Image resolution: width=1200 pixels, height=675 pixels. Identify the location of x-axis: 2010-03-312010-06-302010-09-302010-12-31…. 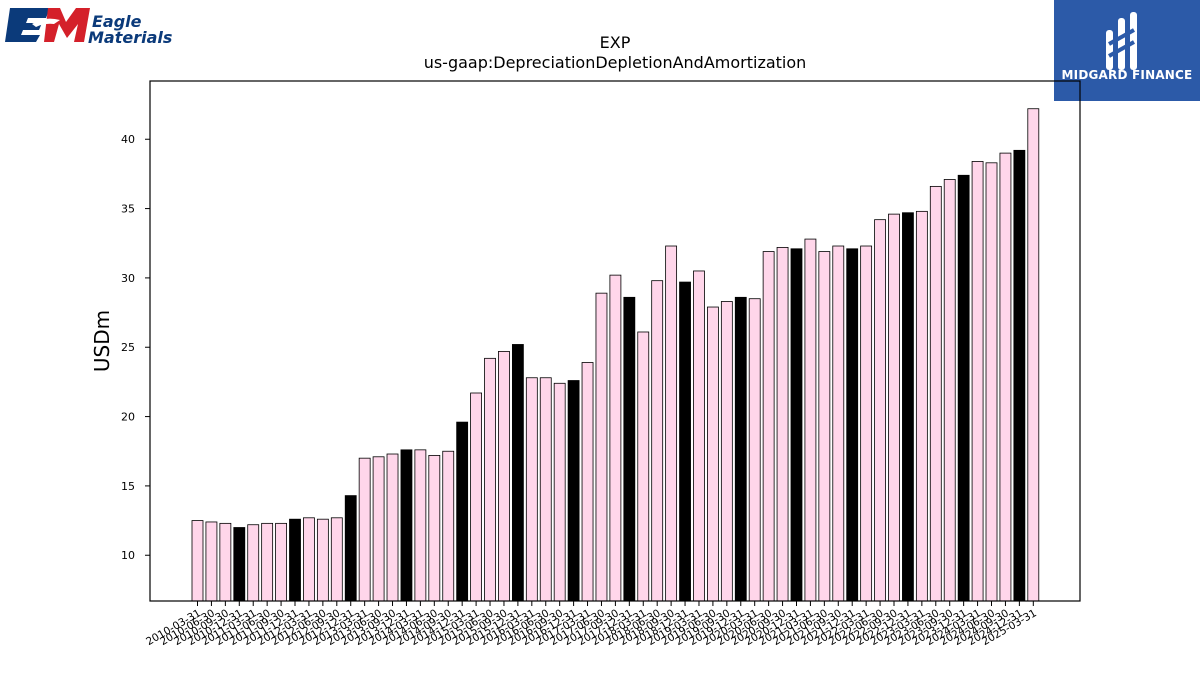
(591, 624).